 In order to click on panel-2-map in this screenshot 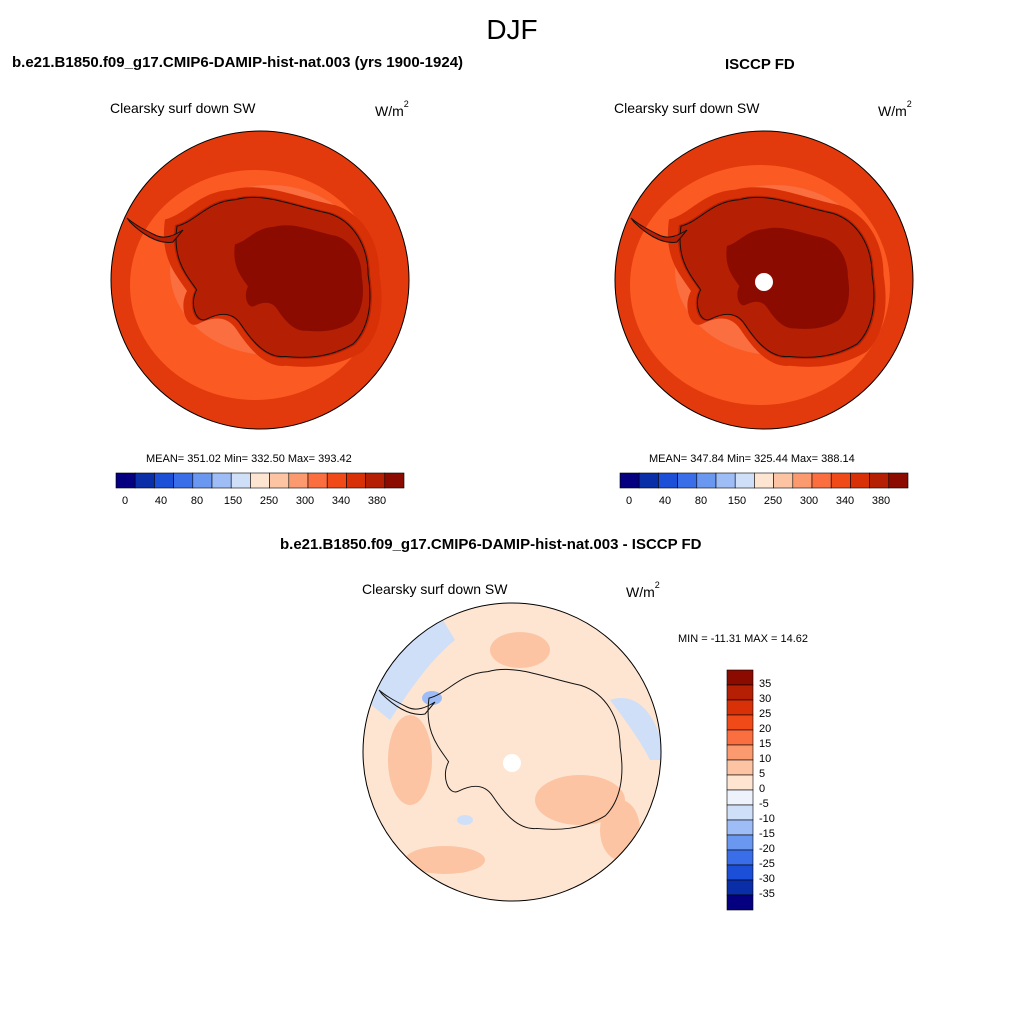, I will do `click(764, 280)`.